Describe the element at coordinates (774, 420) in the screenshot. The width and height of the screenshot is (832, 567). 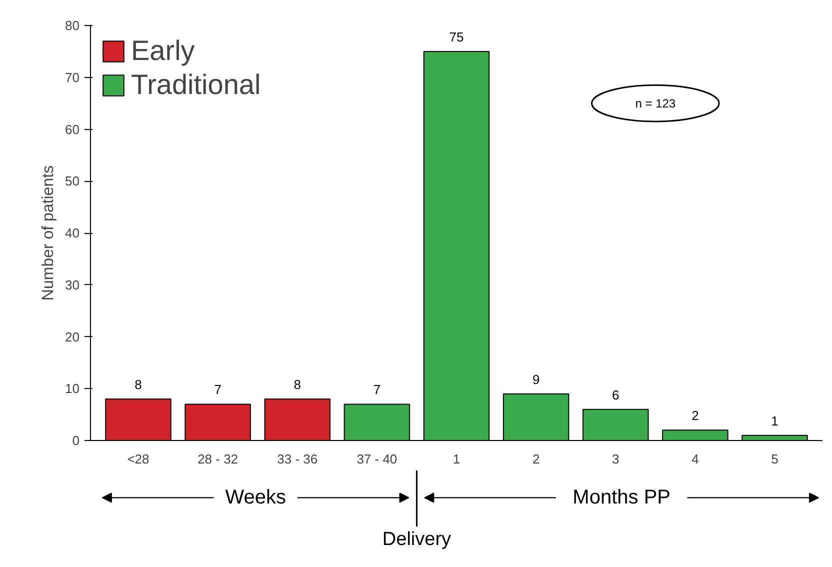
I see `data-label: 1` at that location.